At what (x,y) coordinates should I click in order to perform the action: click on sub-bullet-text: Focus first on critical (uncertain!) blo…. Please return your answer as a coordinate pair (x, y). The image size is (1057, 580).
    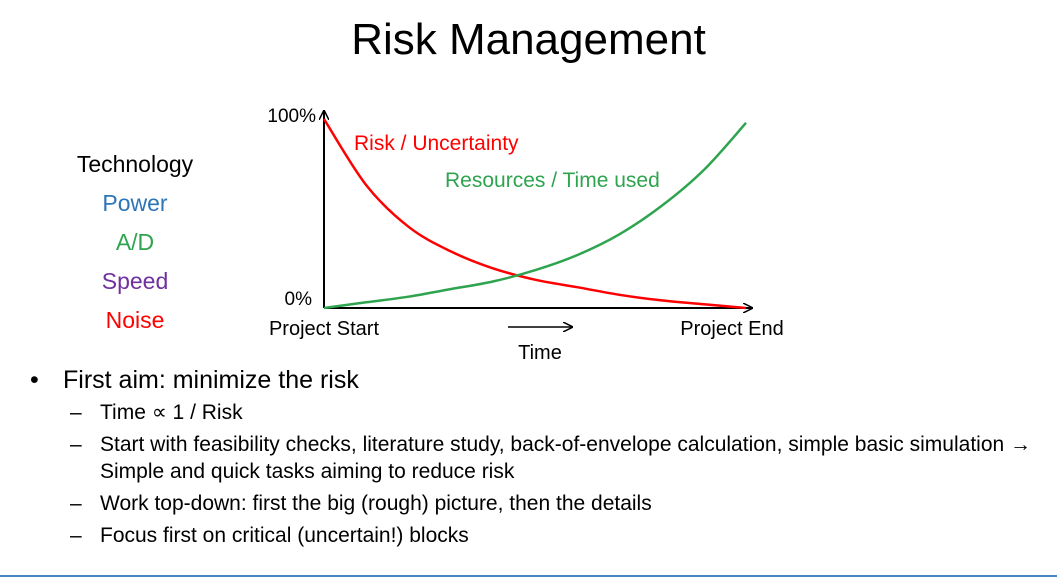
    Looking at the image, I should click on (284, 535).